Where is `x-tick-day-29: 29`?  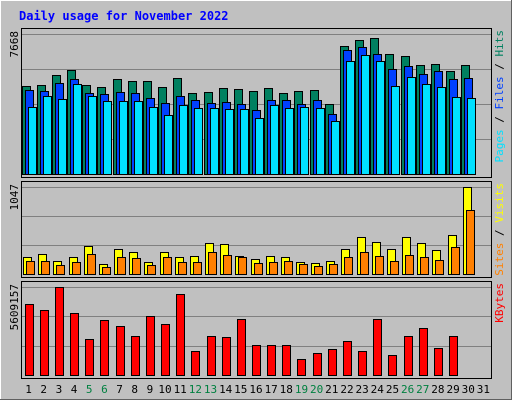
x-tick-day-29: 29 is located at coordinates (452, 389).